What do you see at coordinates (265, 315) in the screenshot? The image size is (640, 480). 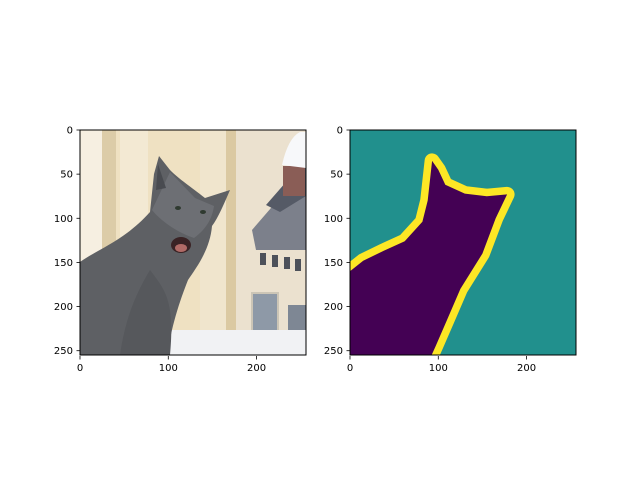 I see `photo-window-large` at bounding box center [265, 315].